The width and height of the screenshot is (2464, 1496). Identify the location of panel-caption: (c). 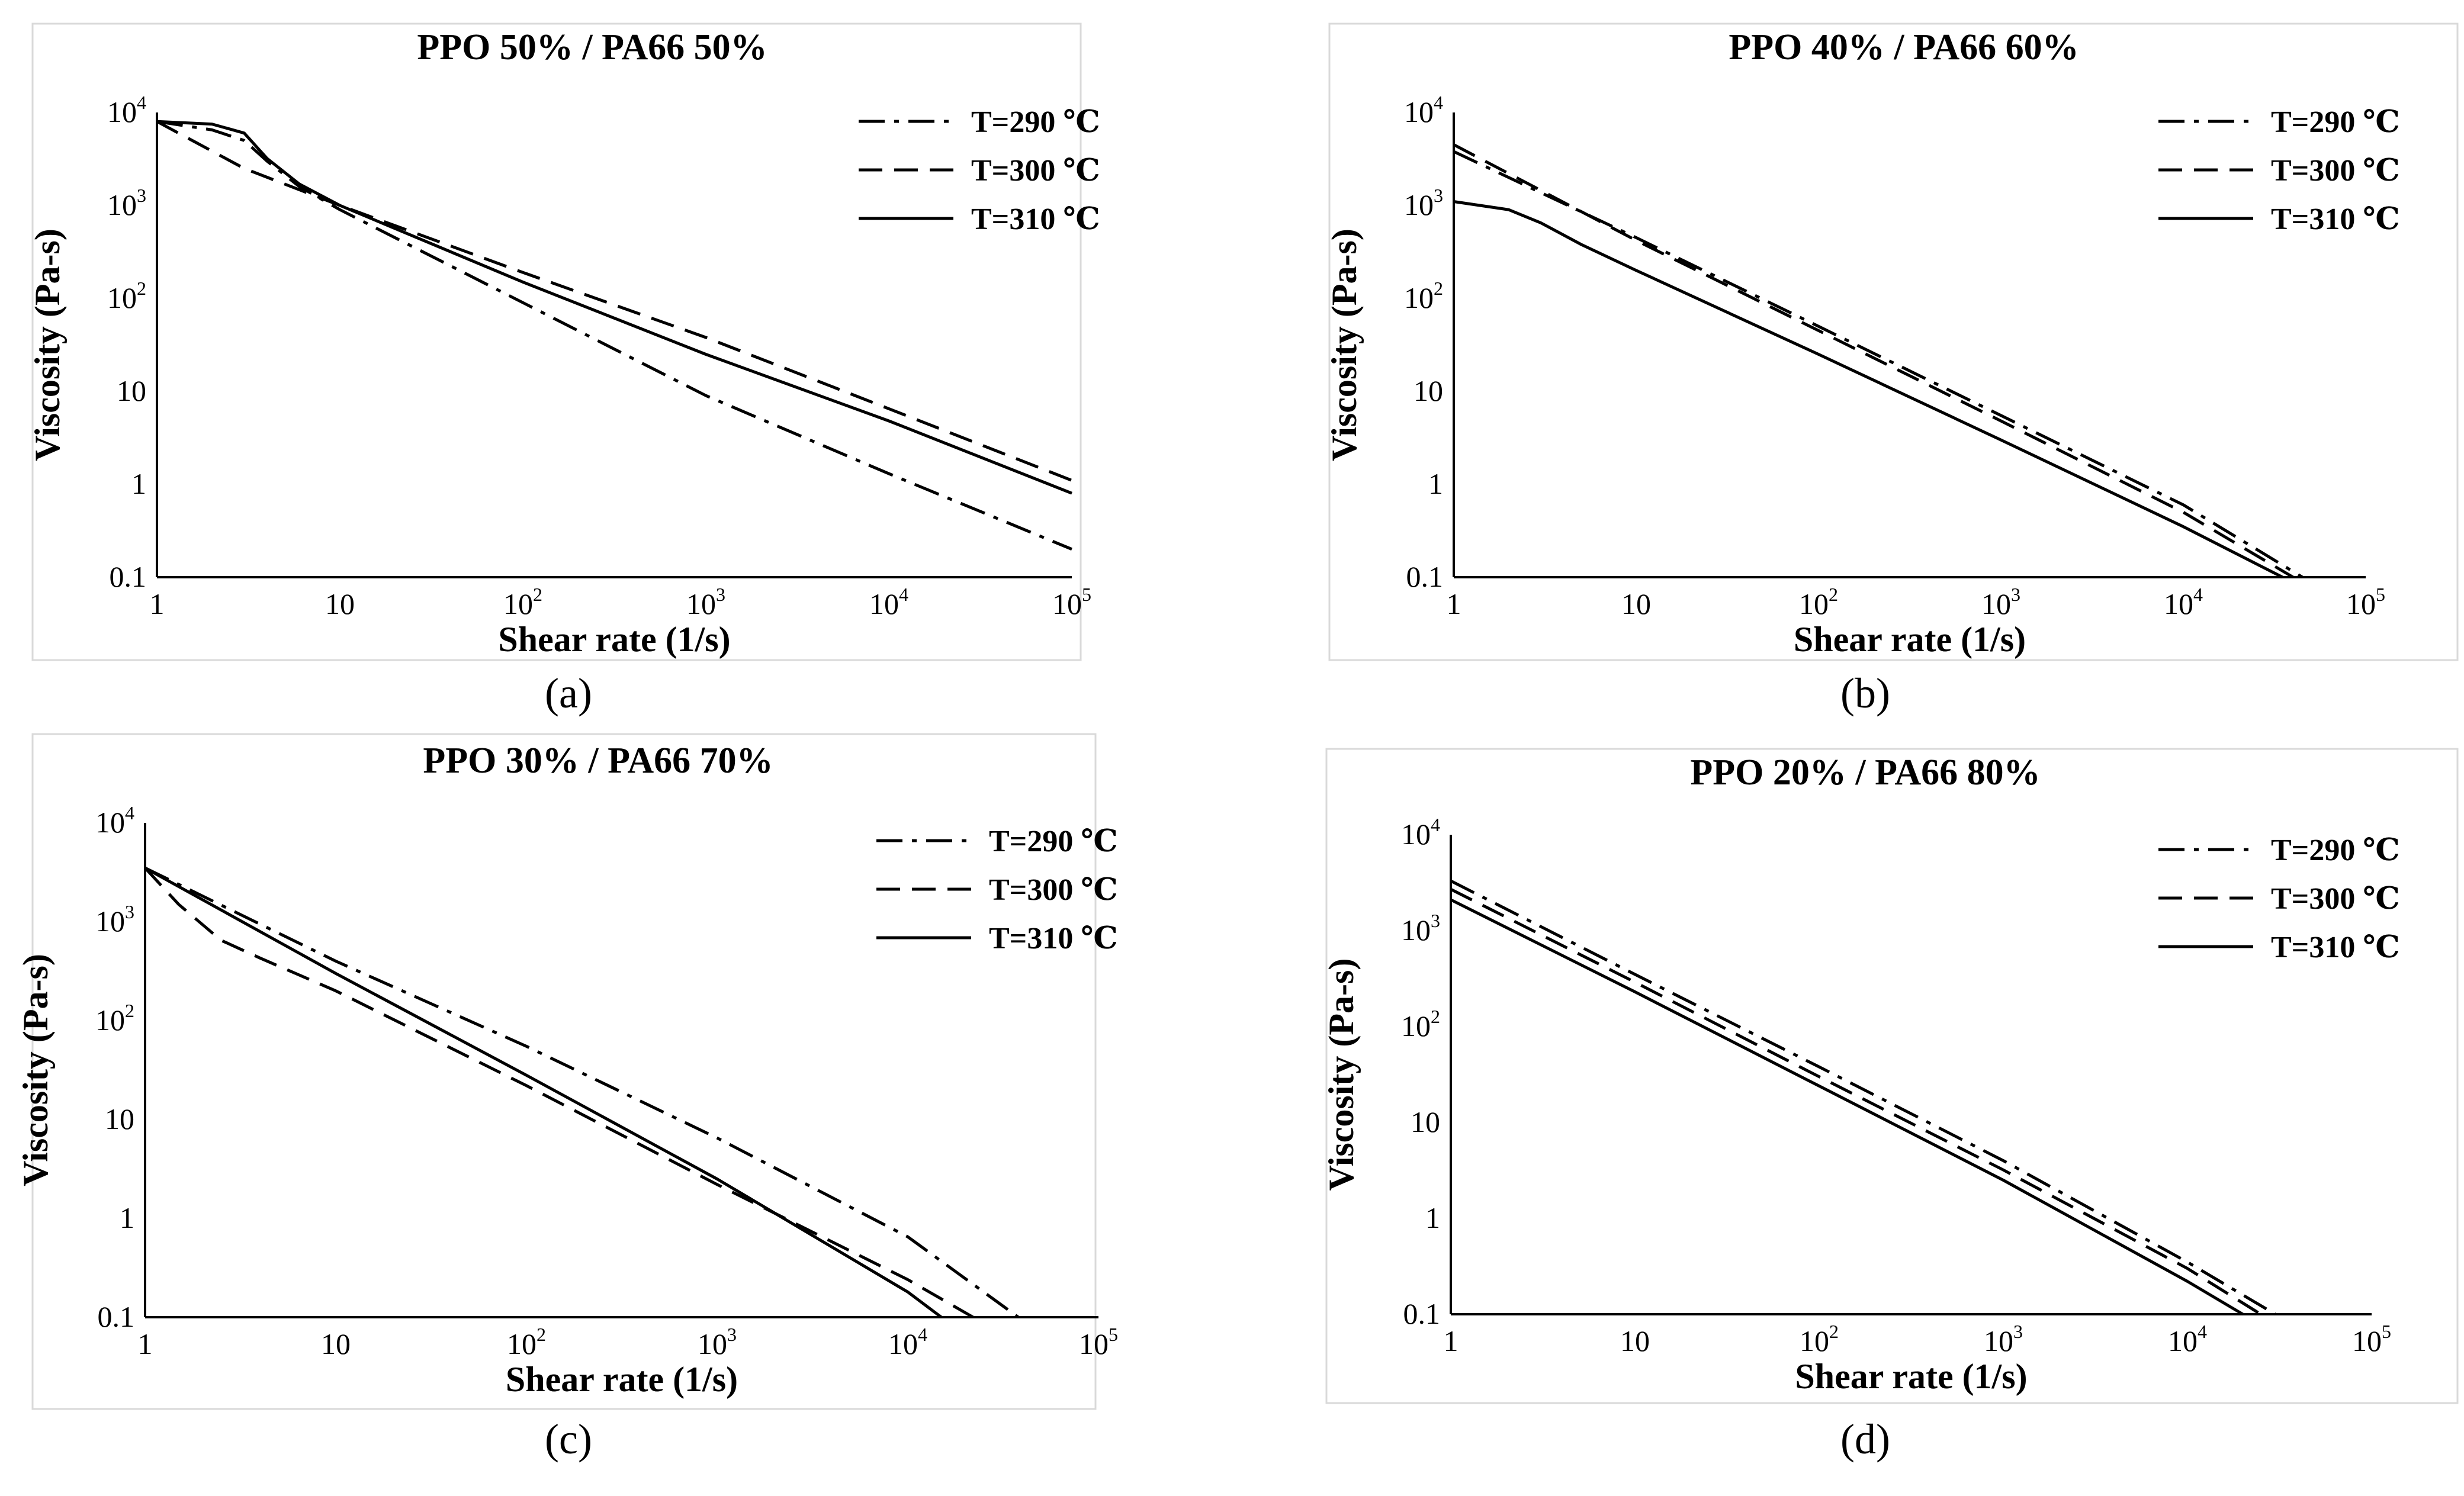
(568, 1439).